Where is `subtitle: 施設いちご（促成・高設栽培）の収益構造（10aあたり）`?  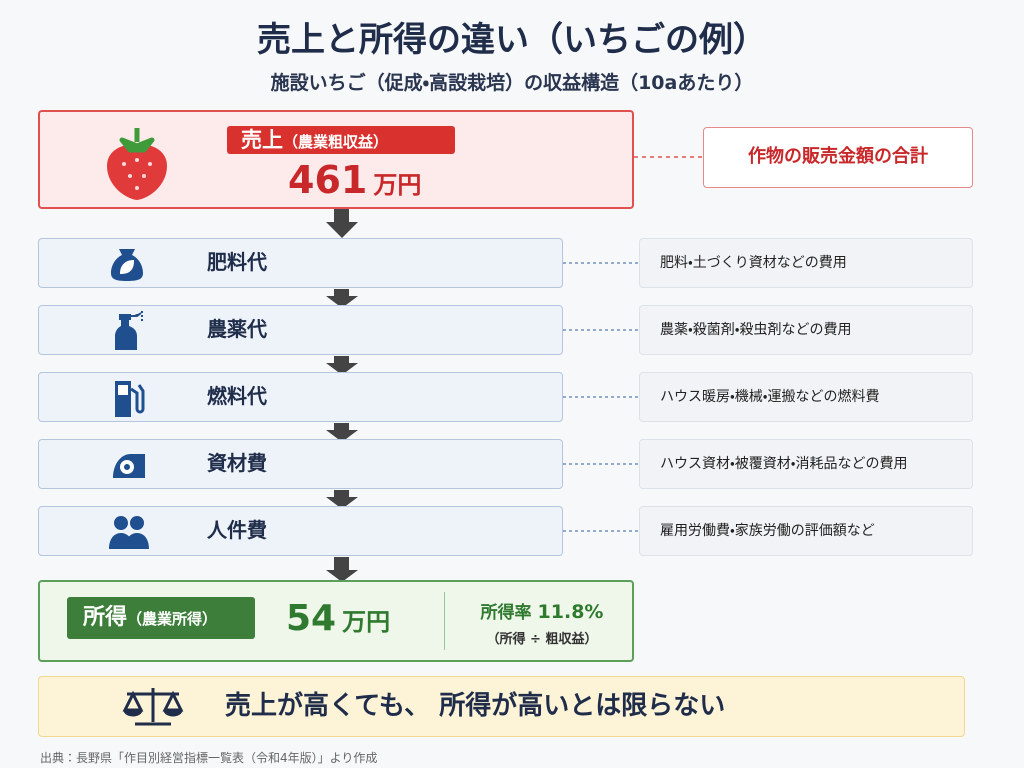
subtitle: 施設いちご（促成・高設栽培）の収益構造（10aあたり） is located at coordinates (512, 83).